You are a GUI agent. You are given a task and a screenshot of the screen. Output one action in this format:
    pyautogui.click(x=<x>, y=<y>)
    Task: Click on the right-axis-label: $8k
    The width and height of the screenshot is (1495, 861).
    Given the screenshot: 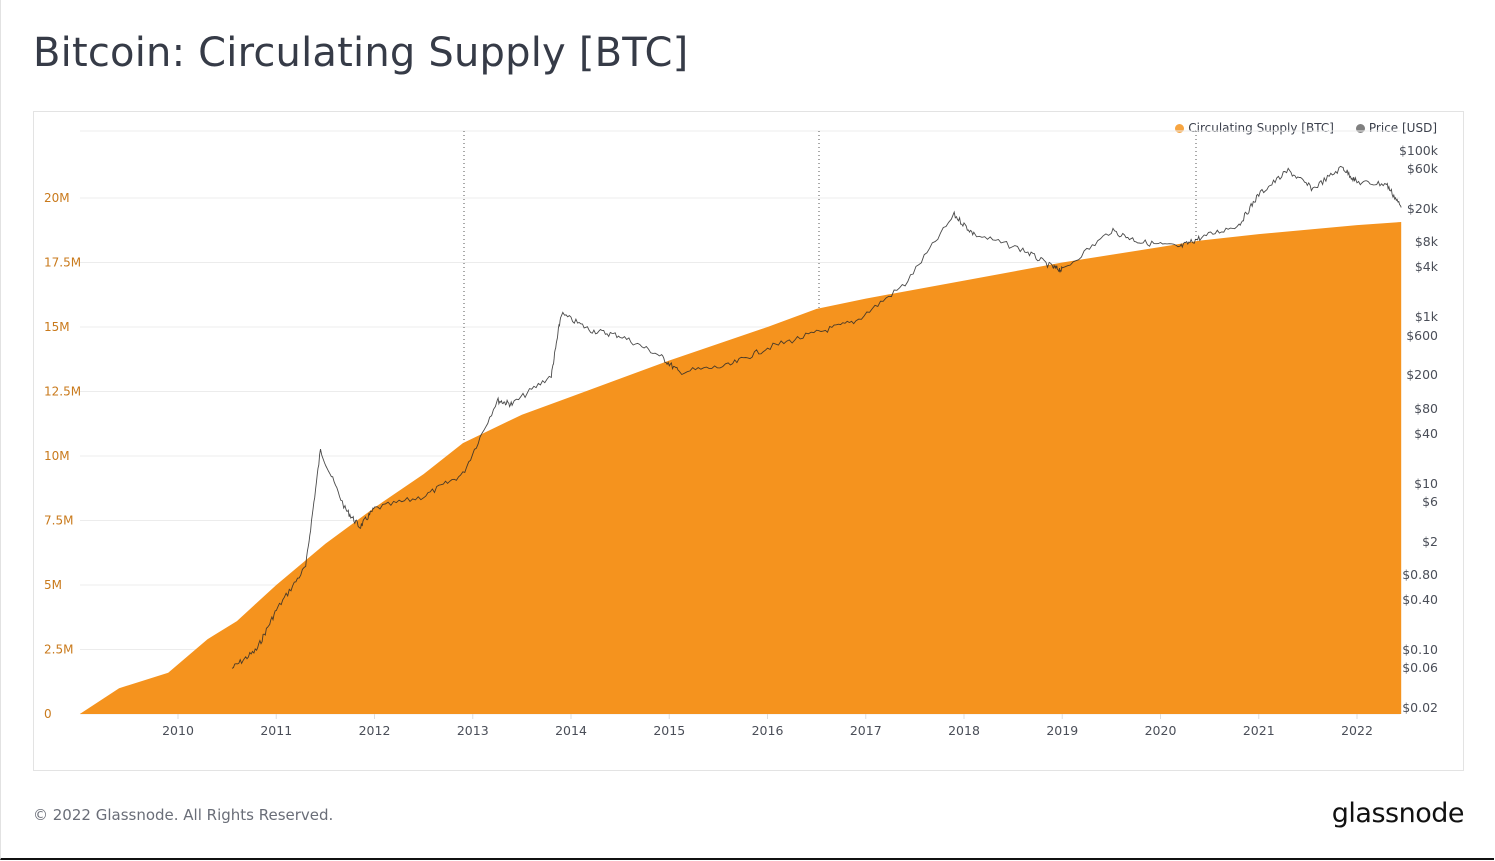 What is the action you would take?
    pyautogui.click(x=1427, y=241)
    